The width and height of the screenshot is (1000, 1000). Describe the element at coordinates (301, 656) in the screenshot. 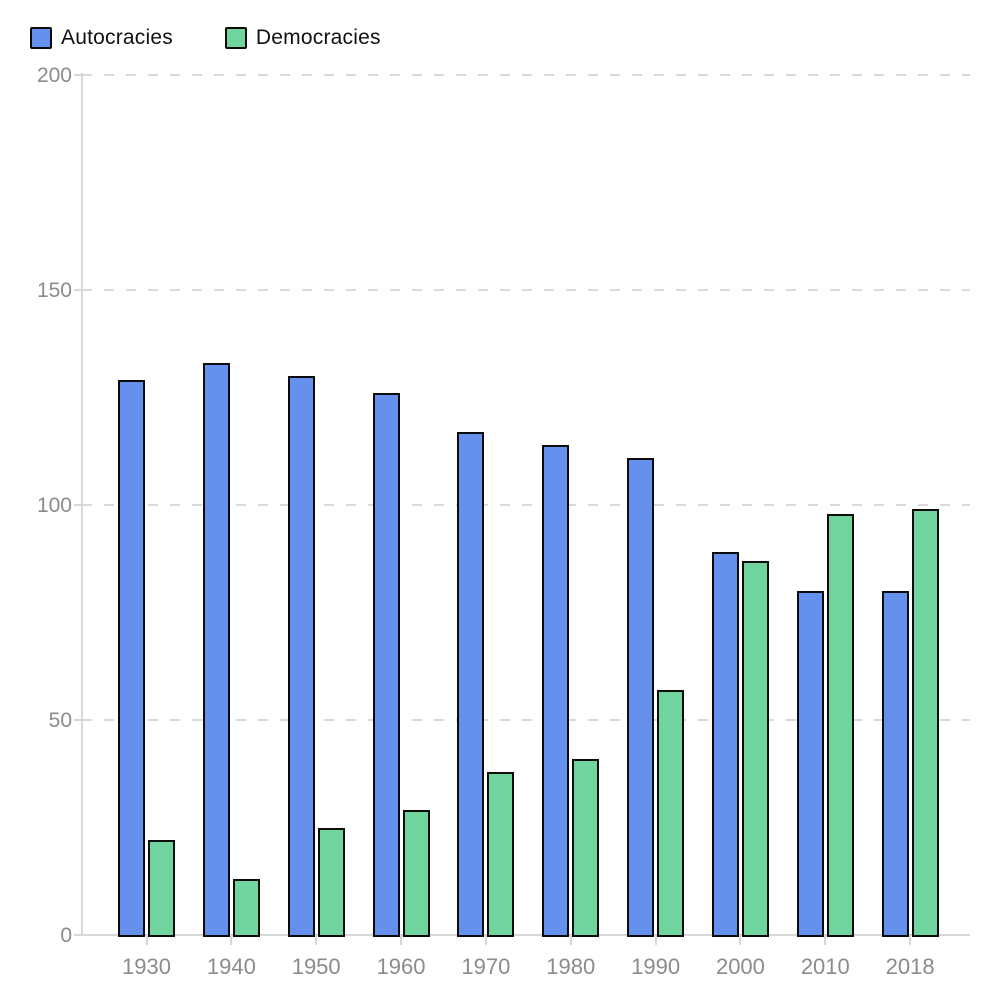

I see `bar-autocracies-1950` at that location.